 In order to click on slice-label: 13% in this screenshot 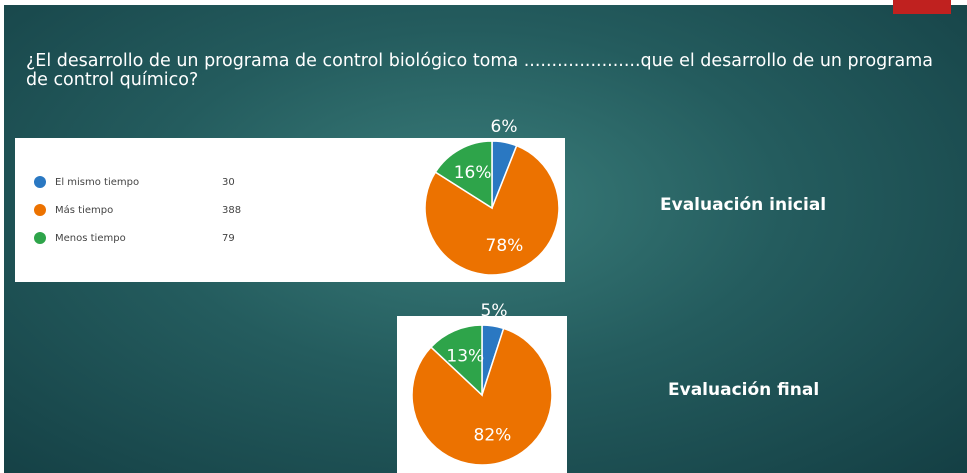, I will do `click(465, 356)`.